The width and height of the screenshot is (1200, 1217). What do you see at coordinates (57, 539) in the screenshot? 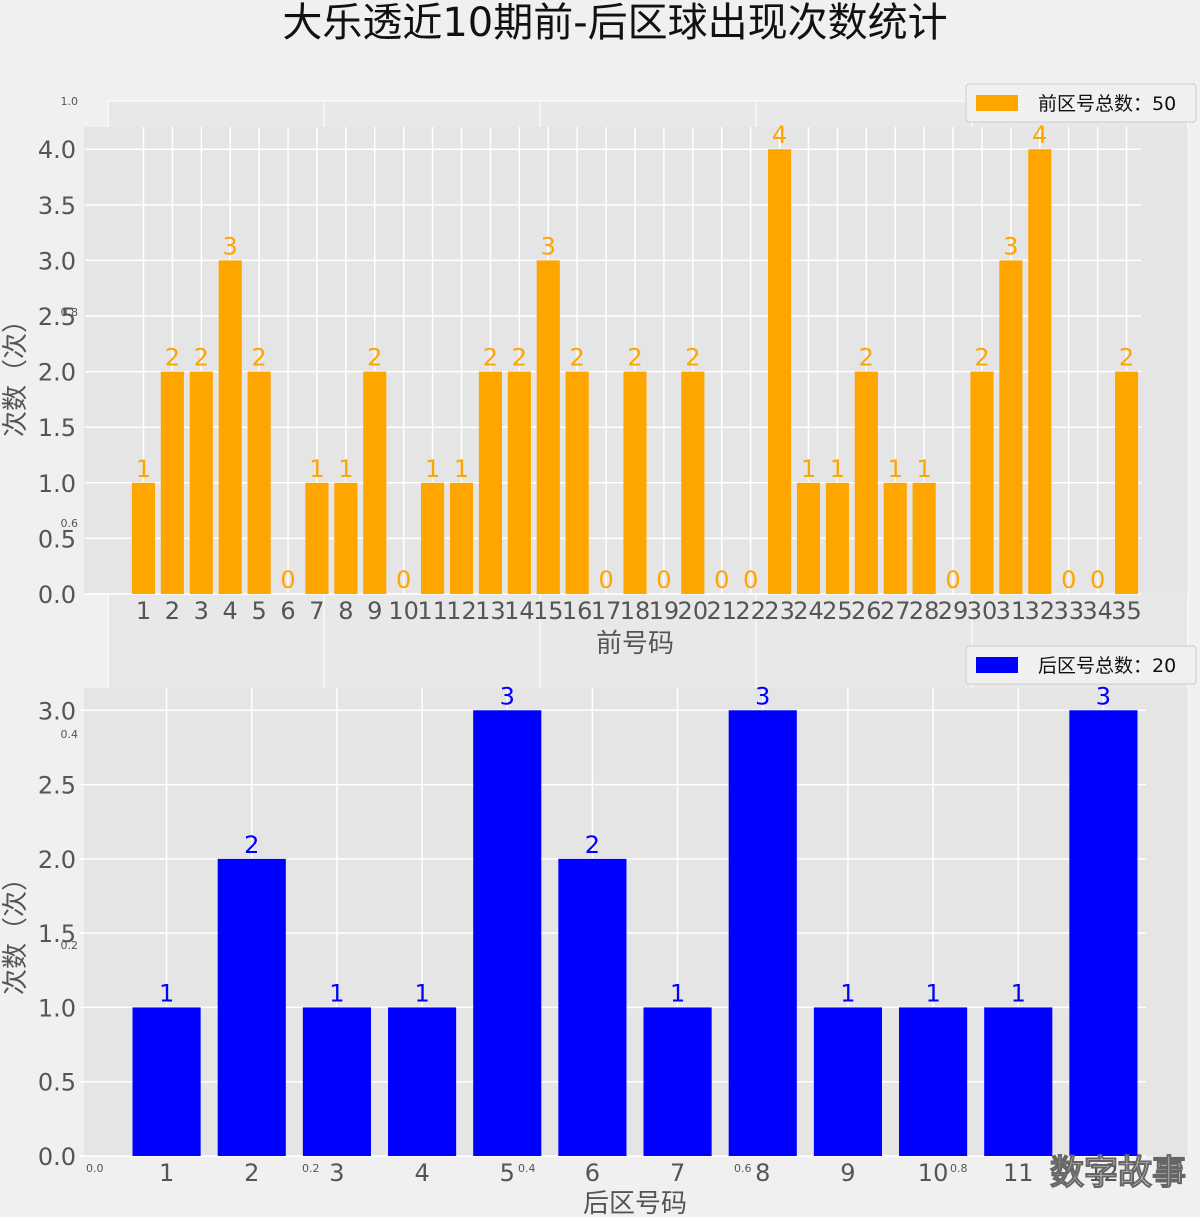
I see `front-y-tick-label: 0.5` at bounding box center [57, 539].